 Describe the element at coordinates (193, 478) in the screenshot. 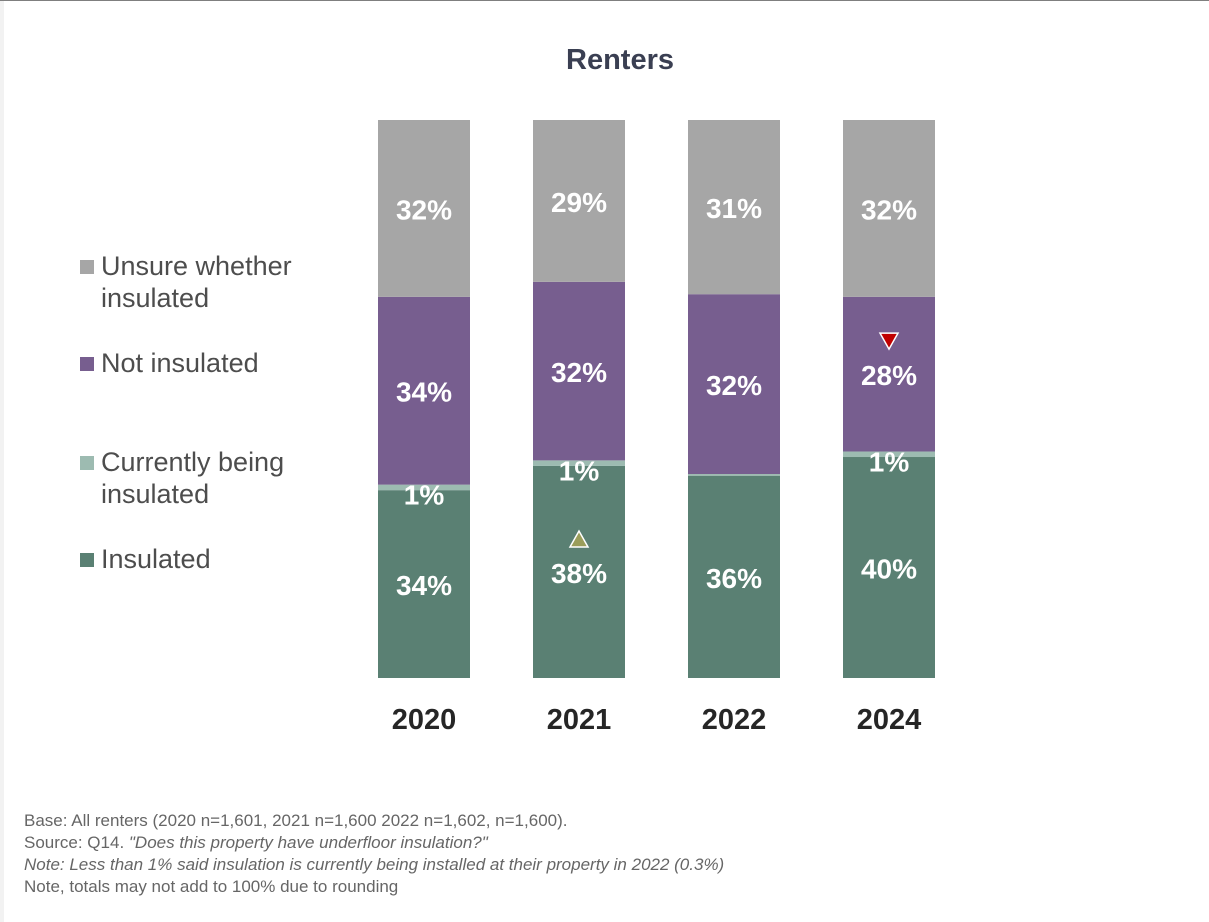

I see `legend-label-currently: Currently being insulated` at that location.